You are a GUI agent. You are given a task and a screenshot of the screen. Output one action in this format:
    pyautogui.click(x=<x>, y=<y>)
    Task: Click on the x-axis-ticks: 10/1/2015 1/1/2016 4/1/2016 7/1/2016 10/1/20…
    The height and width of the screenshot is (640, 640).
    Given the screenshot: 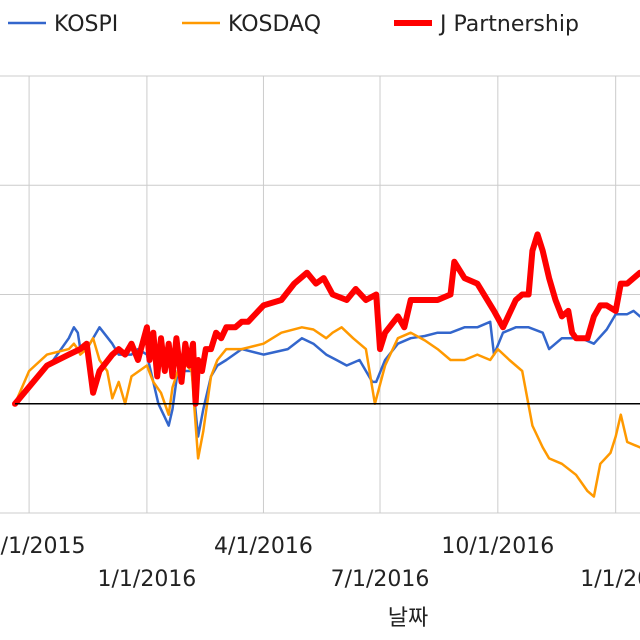 What is the action you would take?
    pyautogui.click(x=320, y=563)
    